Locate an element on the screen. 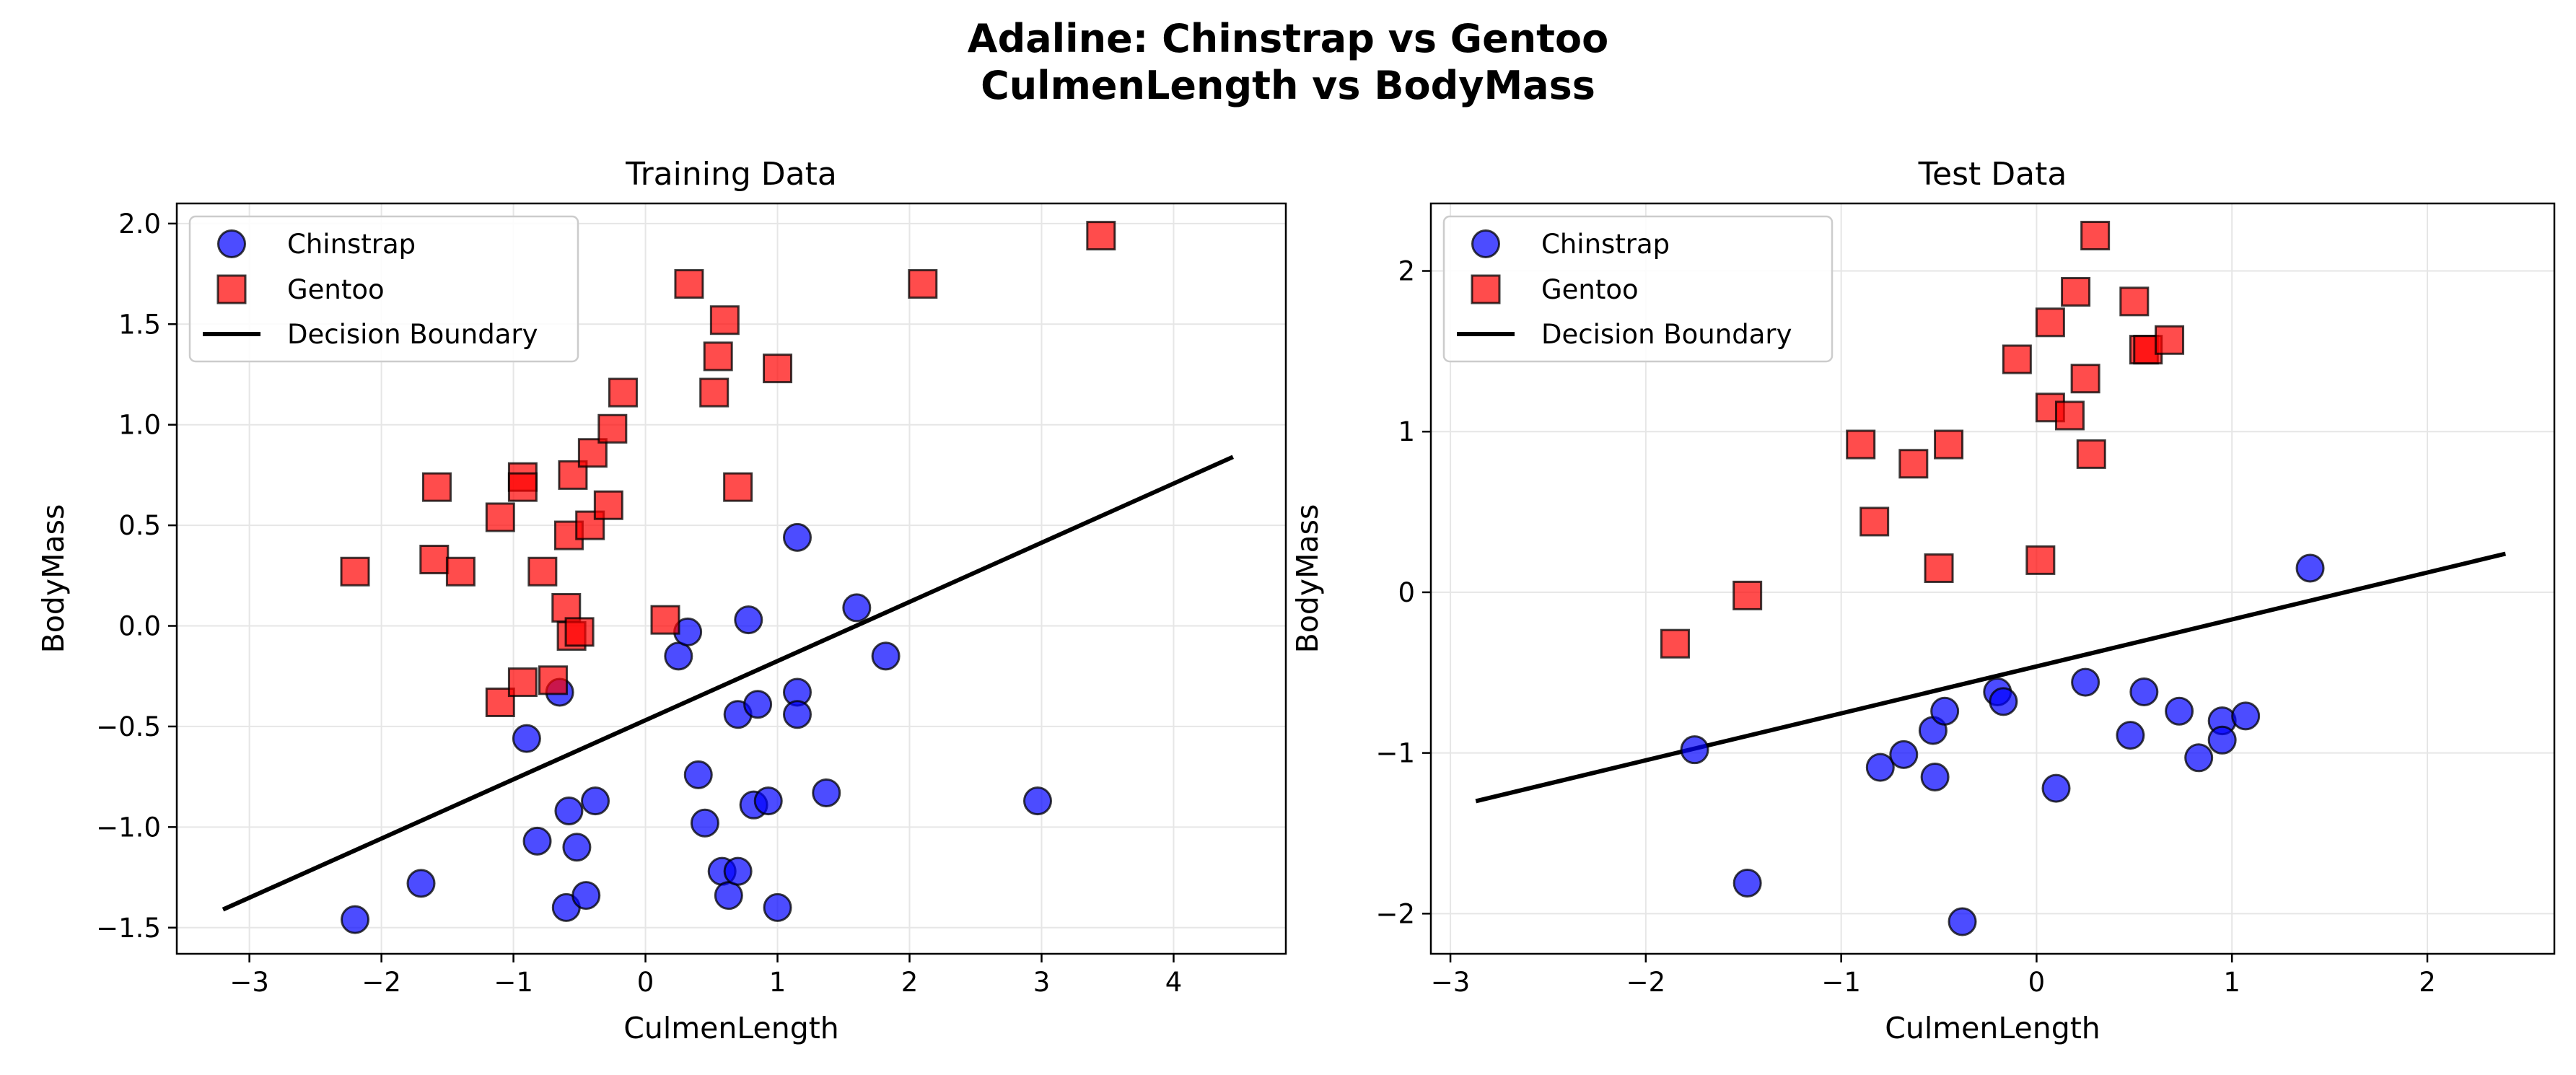 The image size is (2576, 1075). training-y-tick-label-7: 2.0 is located at coordinates (139, 225).